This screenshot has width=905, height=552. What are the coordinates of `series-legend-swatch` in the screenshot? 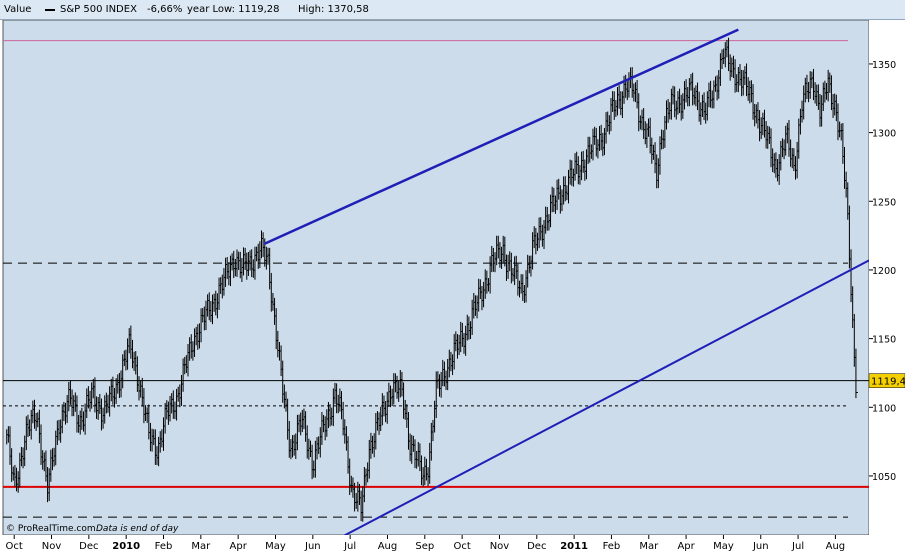 It's located at (50, 10).